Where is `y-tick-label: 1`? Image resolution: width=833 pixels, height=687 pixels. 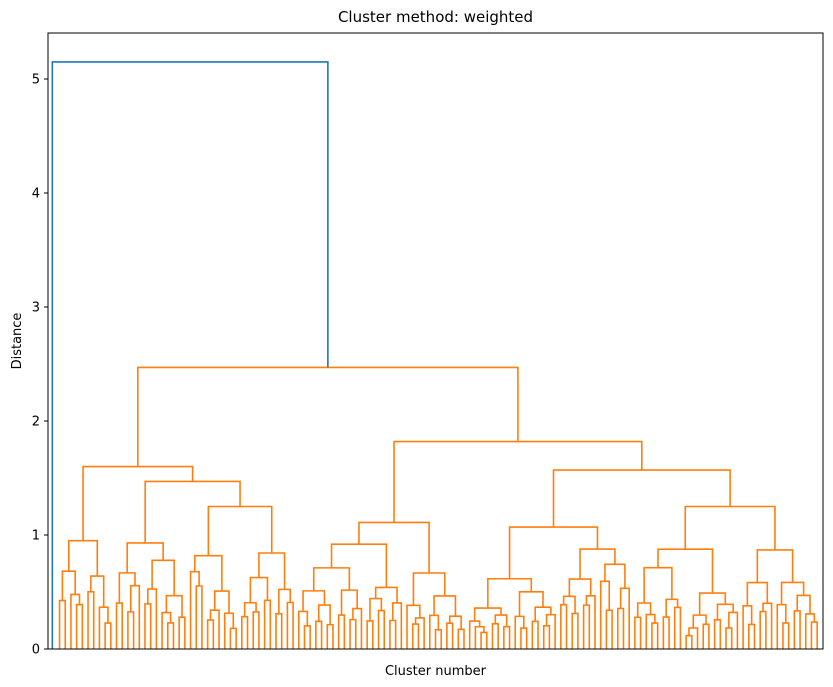 y-tick-label: 1 is located at coordinates (36, 536).